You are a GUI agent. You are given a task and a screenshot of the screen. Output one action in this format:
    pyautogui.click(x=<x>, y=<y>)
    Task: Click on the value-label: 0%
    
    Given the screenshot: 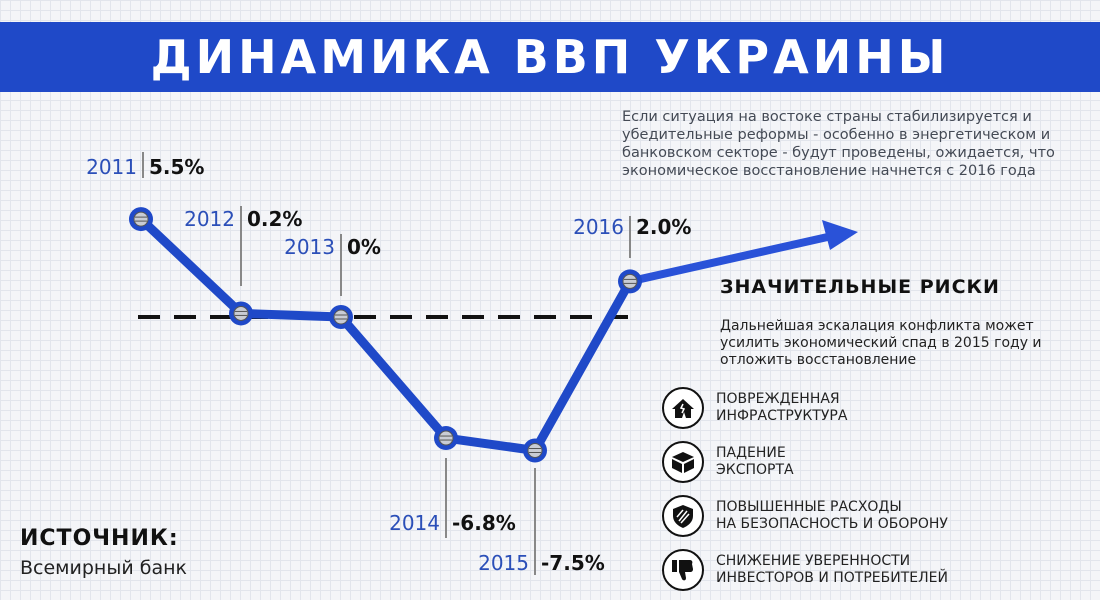 What is the action you would take?
    pyautogui.click(x=364, y=247)
    